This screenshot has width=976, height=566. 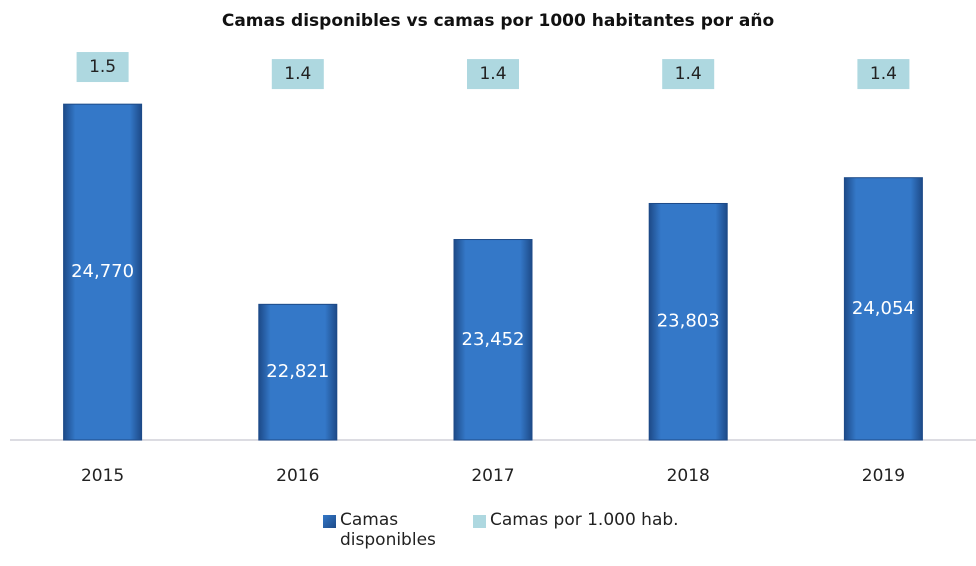 I want to click on x-tick-label: 2018, so click(x=688, y=476).